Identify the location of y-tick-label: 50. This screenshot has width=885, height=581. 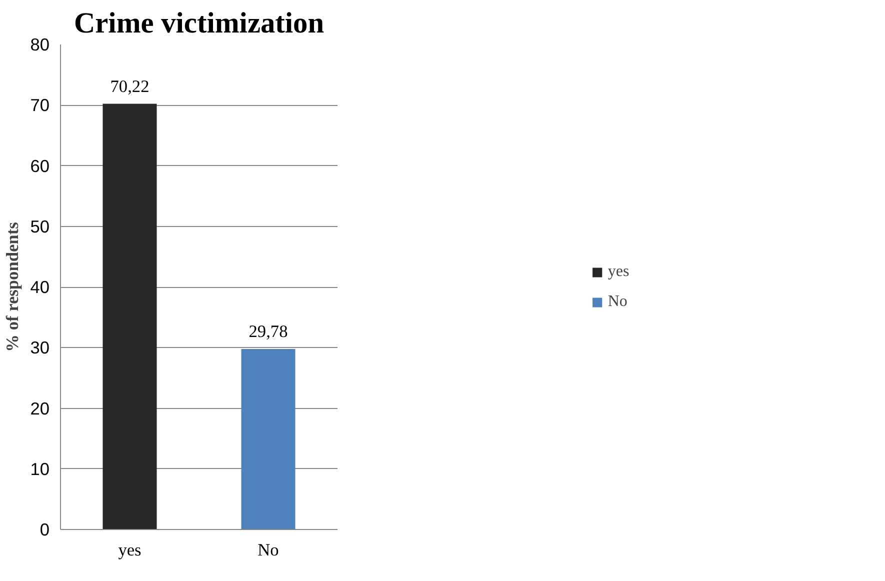
(40, 226).